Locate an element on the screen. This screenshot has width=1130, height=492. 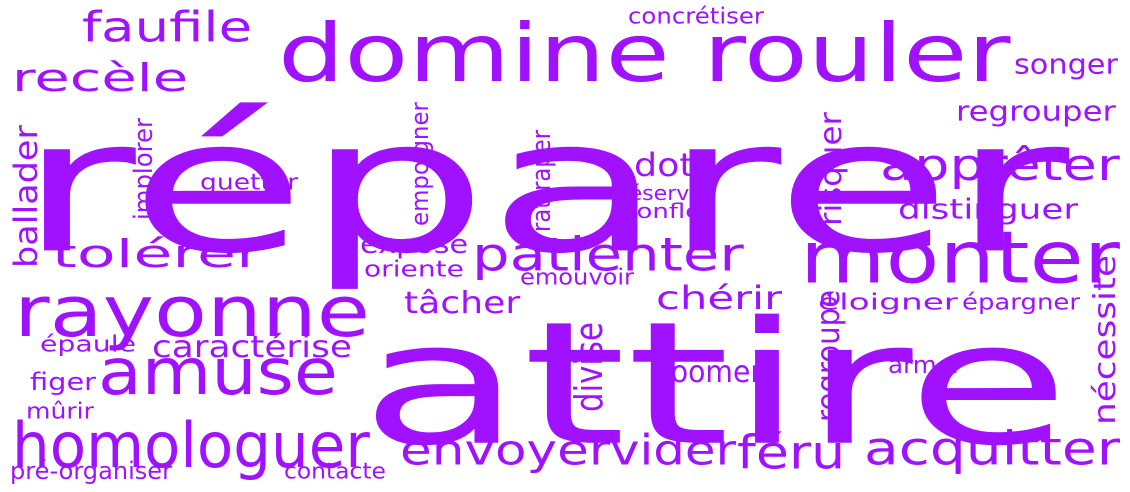
word: épaule is located at coordinates (88, 344).